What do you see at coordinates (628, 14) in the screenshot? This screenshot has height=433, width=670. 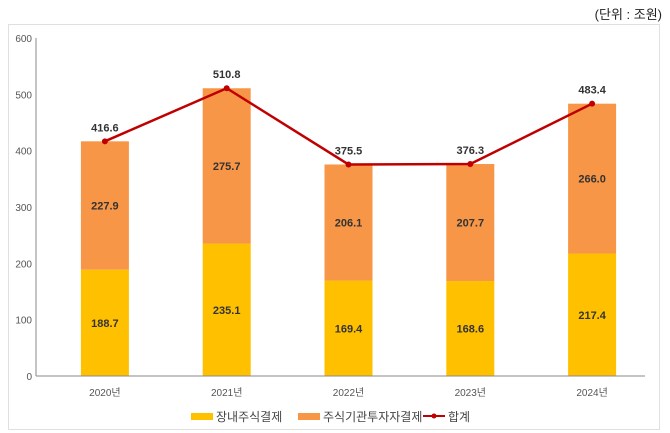 I see `unit-label: (단위 : 조원)` at bounding box center [628, 14].